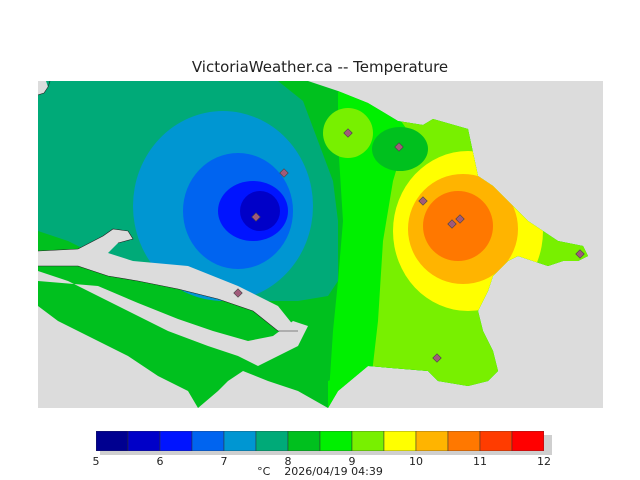 The height and width of the screenshot is (480, 640). Describe the element at coordinates (352, 461) in the screenshot. I see `legend-tick-label: 9` at that location.